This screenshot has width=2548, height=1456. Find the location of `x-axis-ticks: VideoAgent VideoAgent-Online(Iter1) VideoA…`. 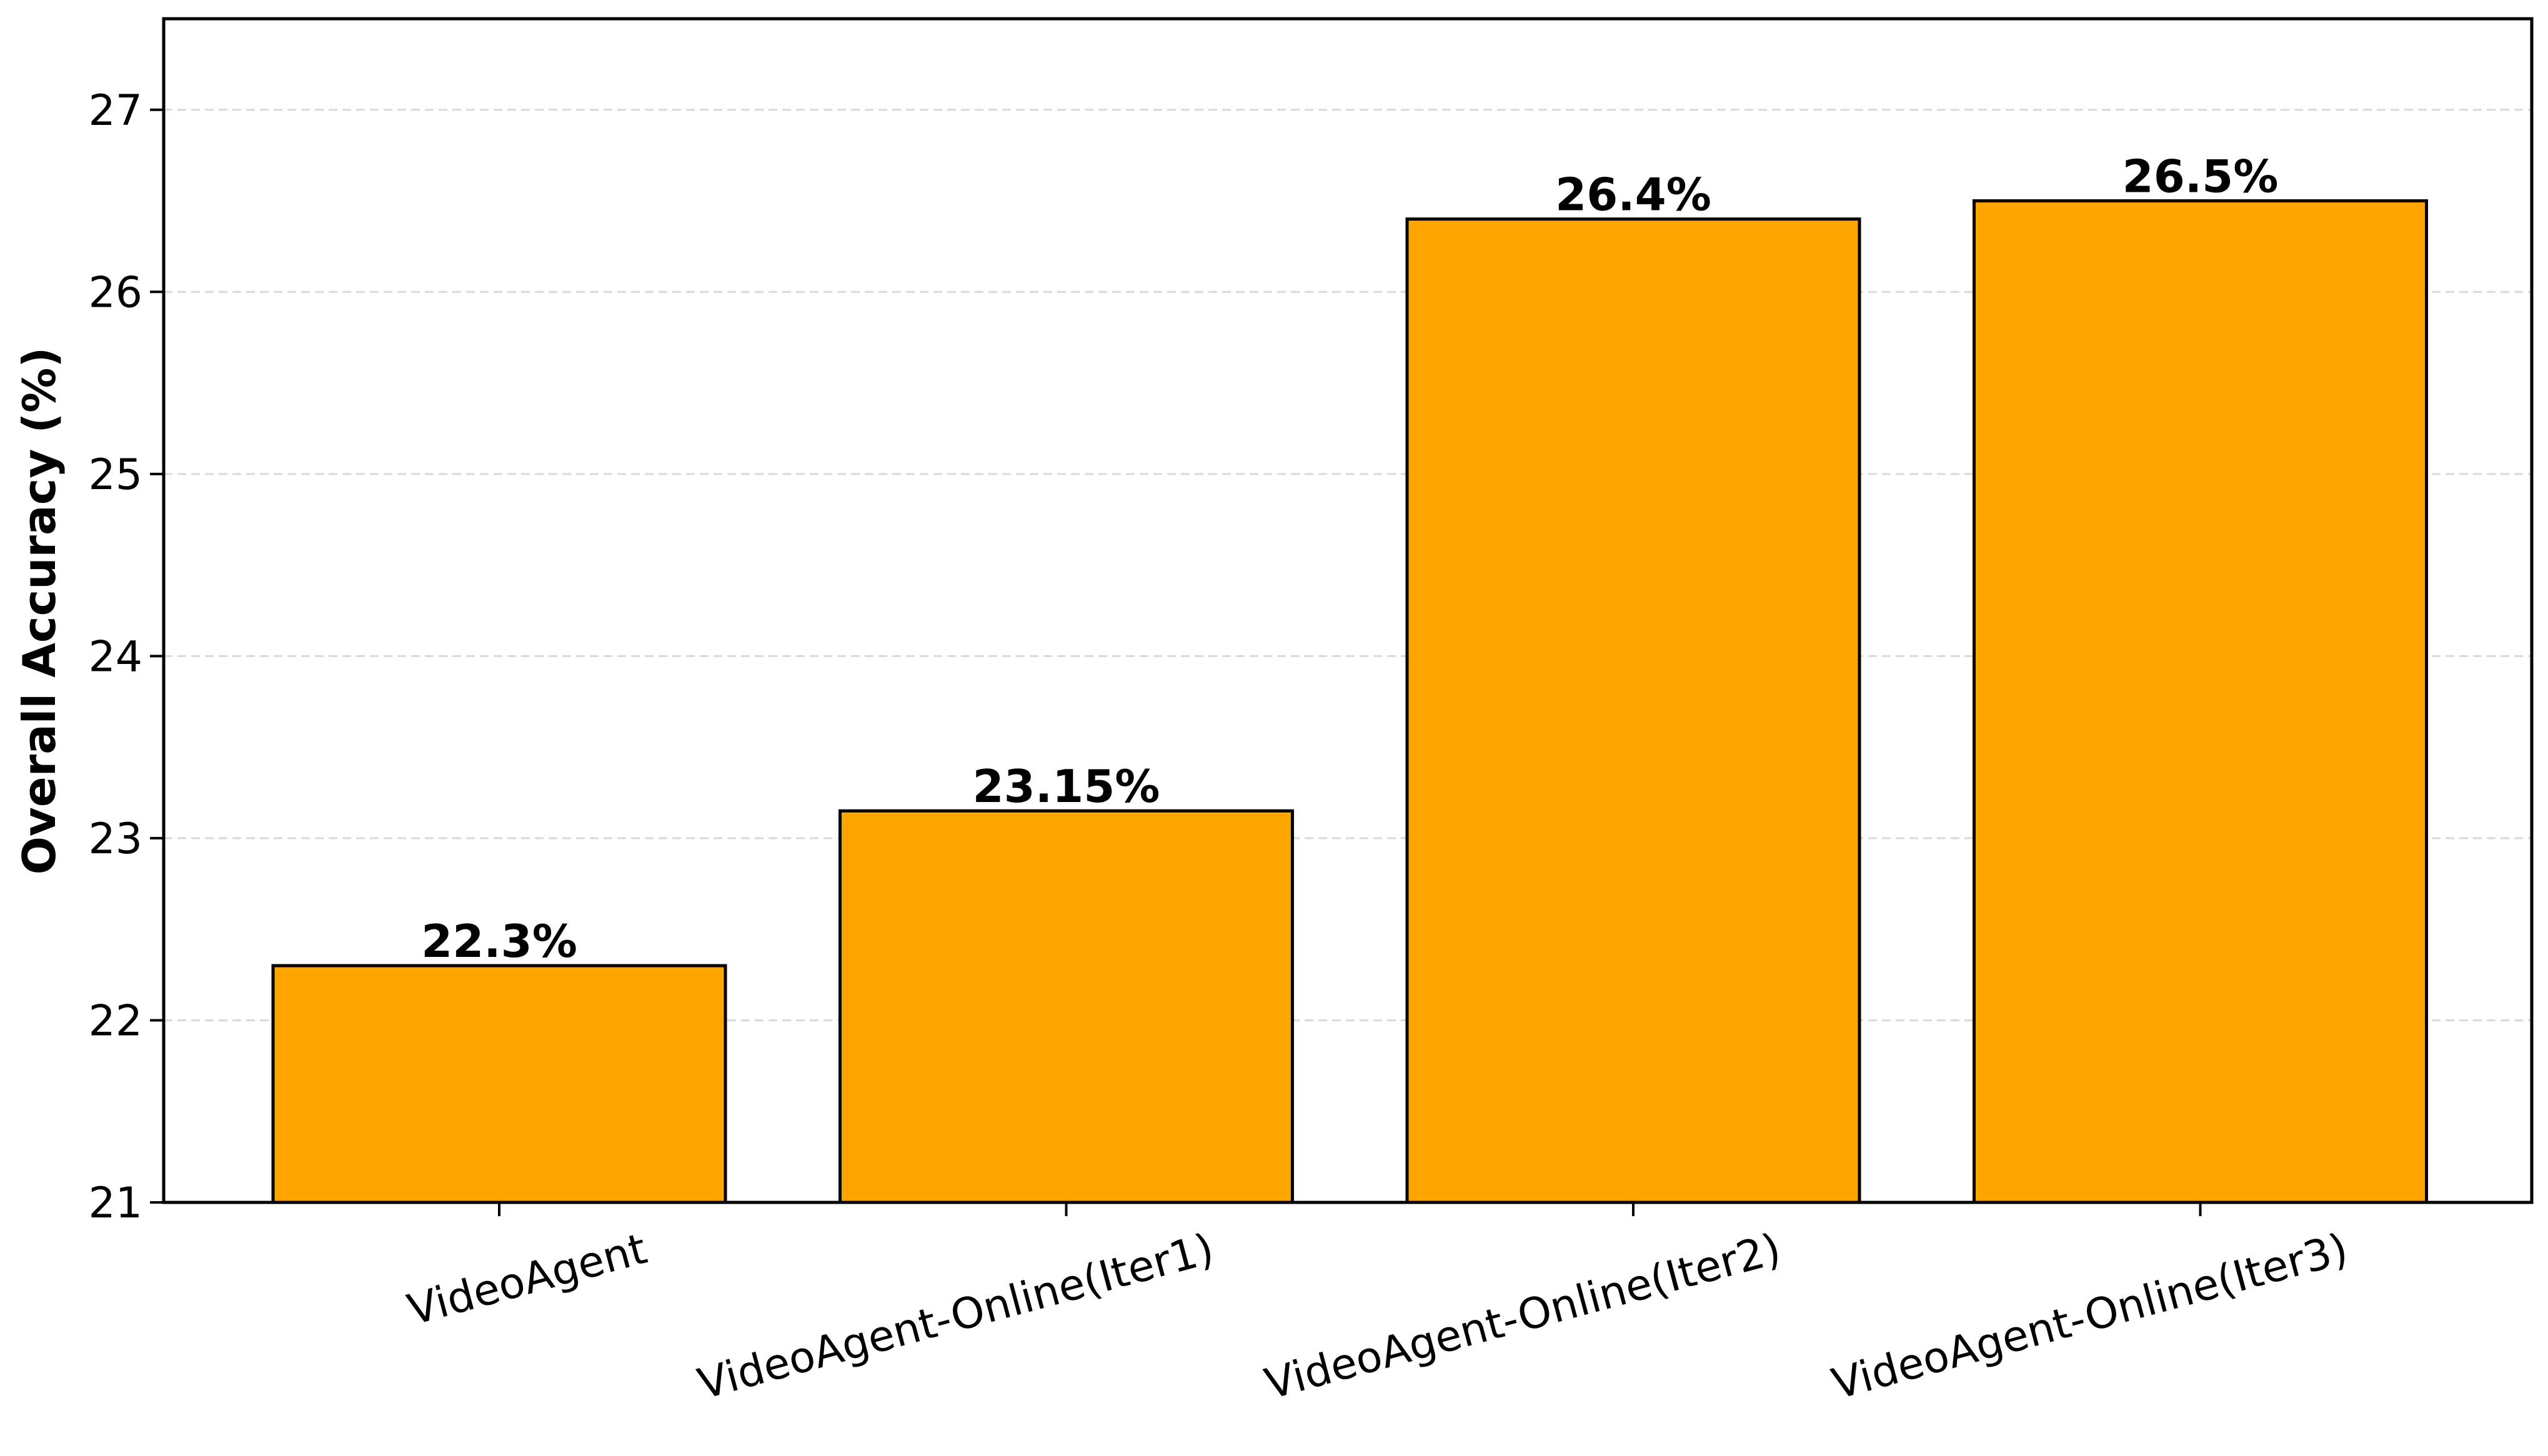

x-axis-ticks: VideoAgent VideoAgent-Online(Iter1) VideoA… is located at coordinates (1378, 1306).